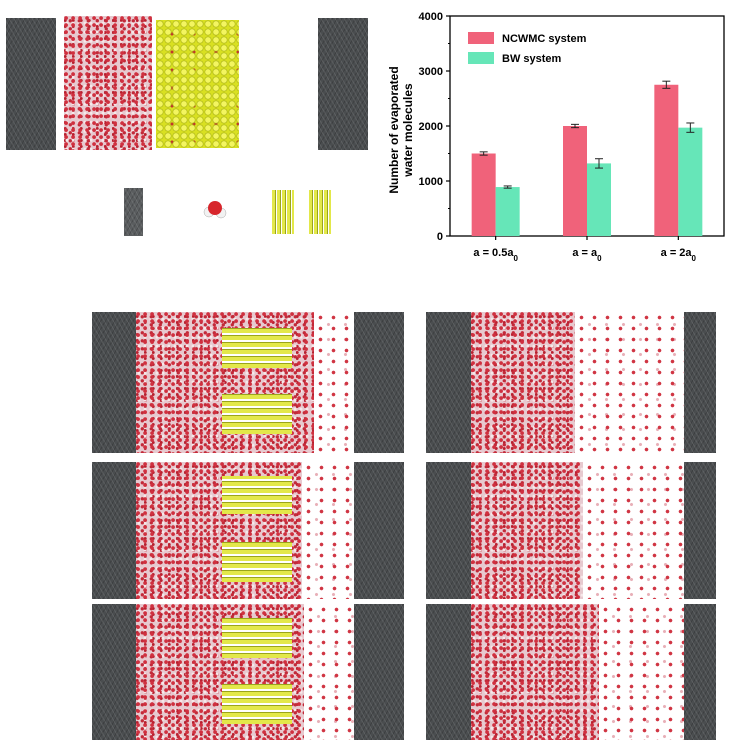 The width and height of the screenshot is (737, 742). What do you see at coordinates (532, 59) in the screenshot?
I see `legend-label: BW system` at bounding box center [532, 59].